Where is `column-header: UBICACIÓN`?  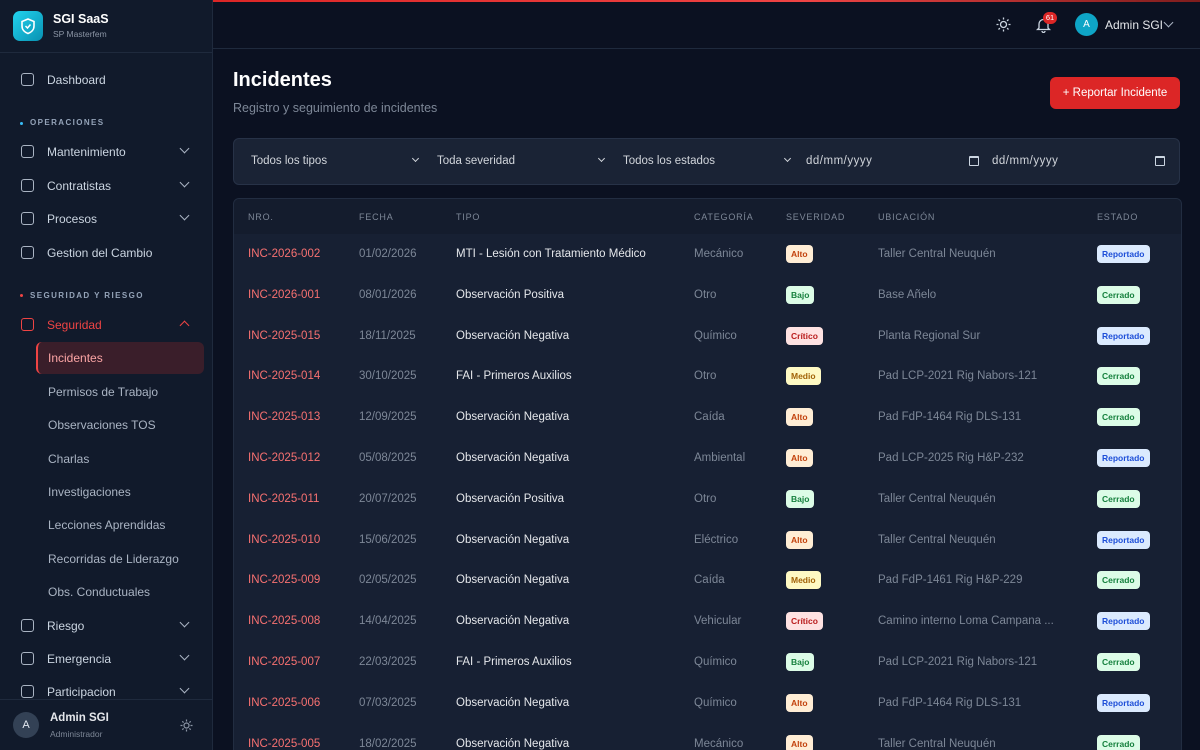
column-header: UBICACIÓN is located at coordinates (907, 217).